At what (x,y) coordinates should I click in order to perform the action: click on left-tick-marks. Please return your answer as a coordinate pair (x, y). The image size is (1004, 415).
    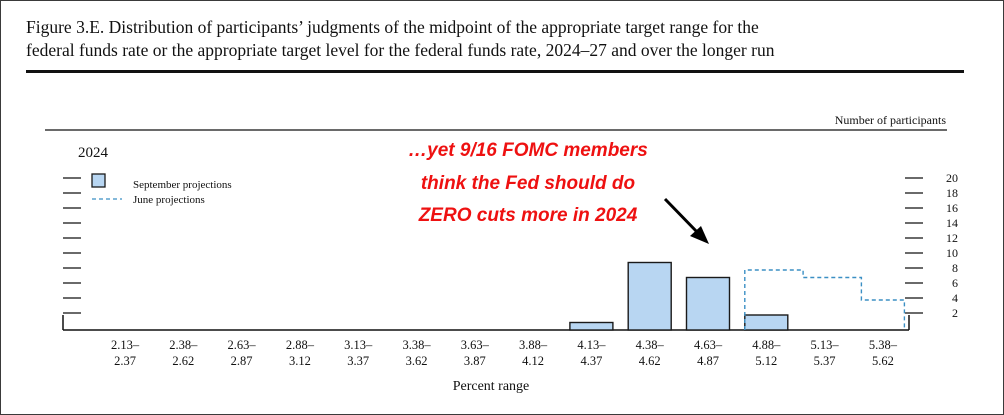
    Looking at the image, I should click on (72, 245).